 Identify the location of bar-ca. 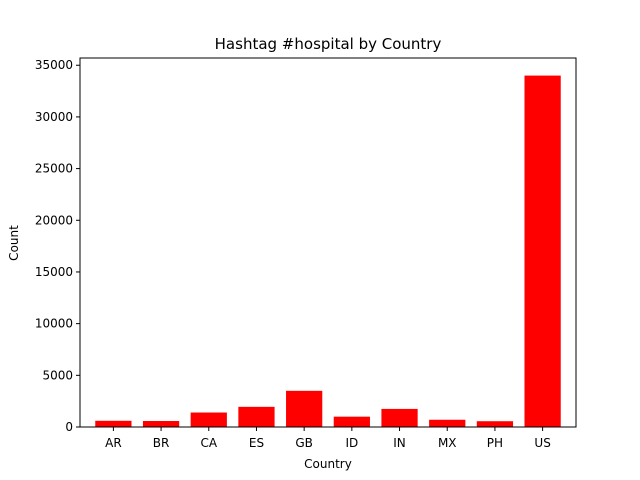
(208, 419).